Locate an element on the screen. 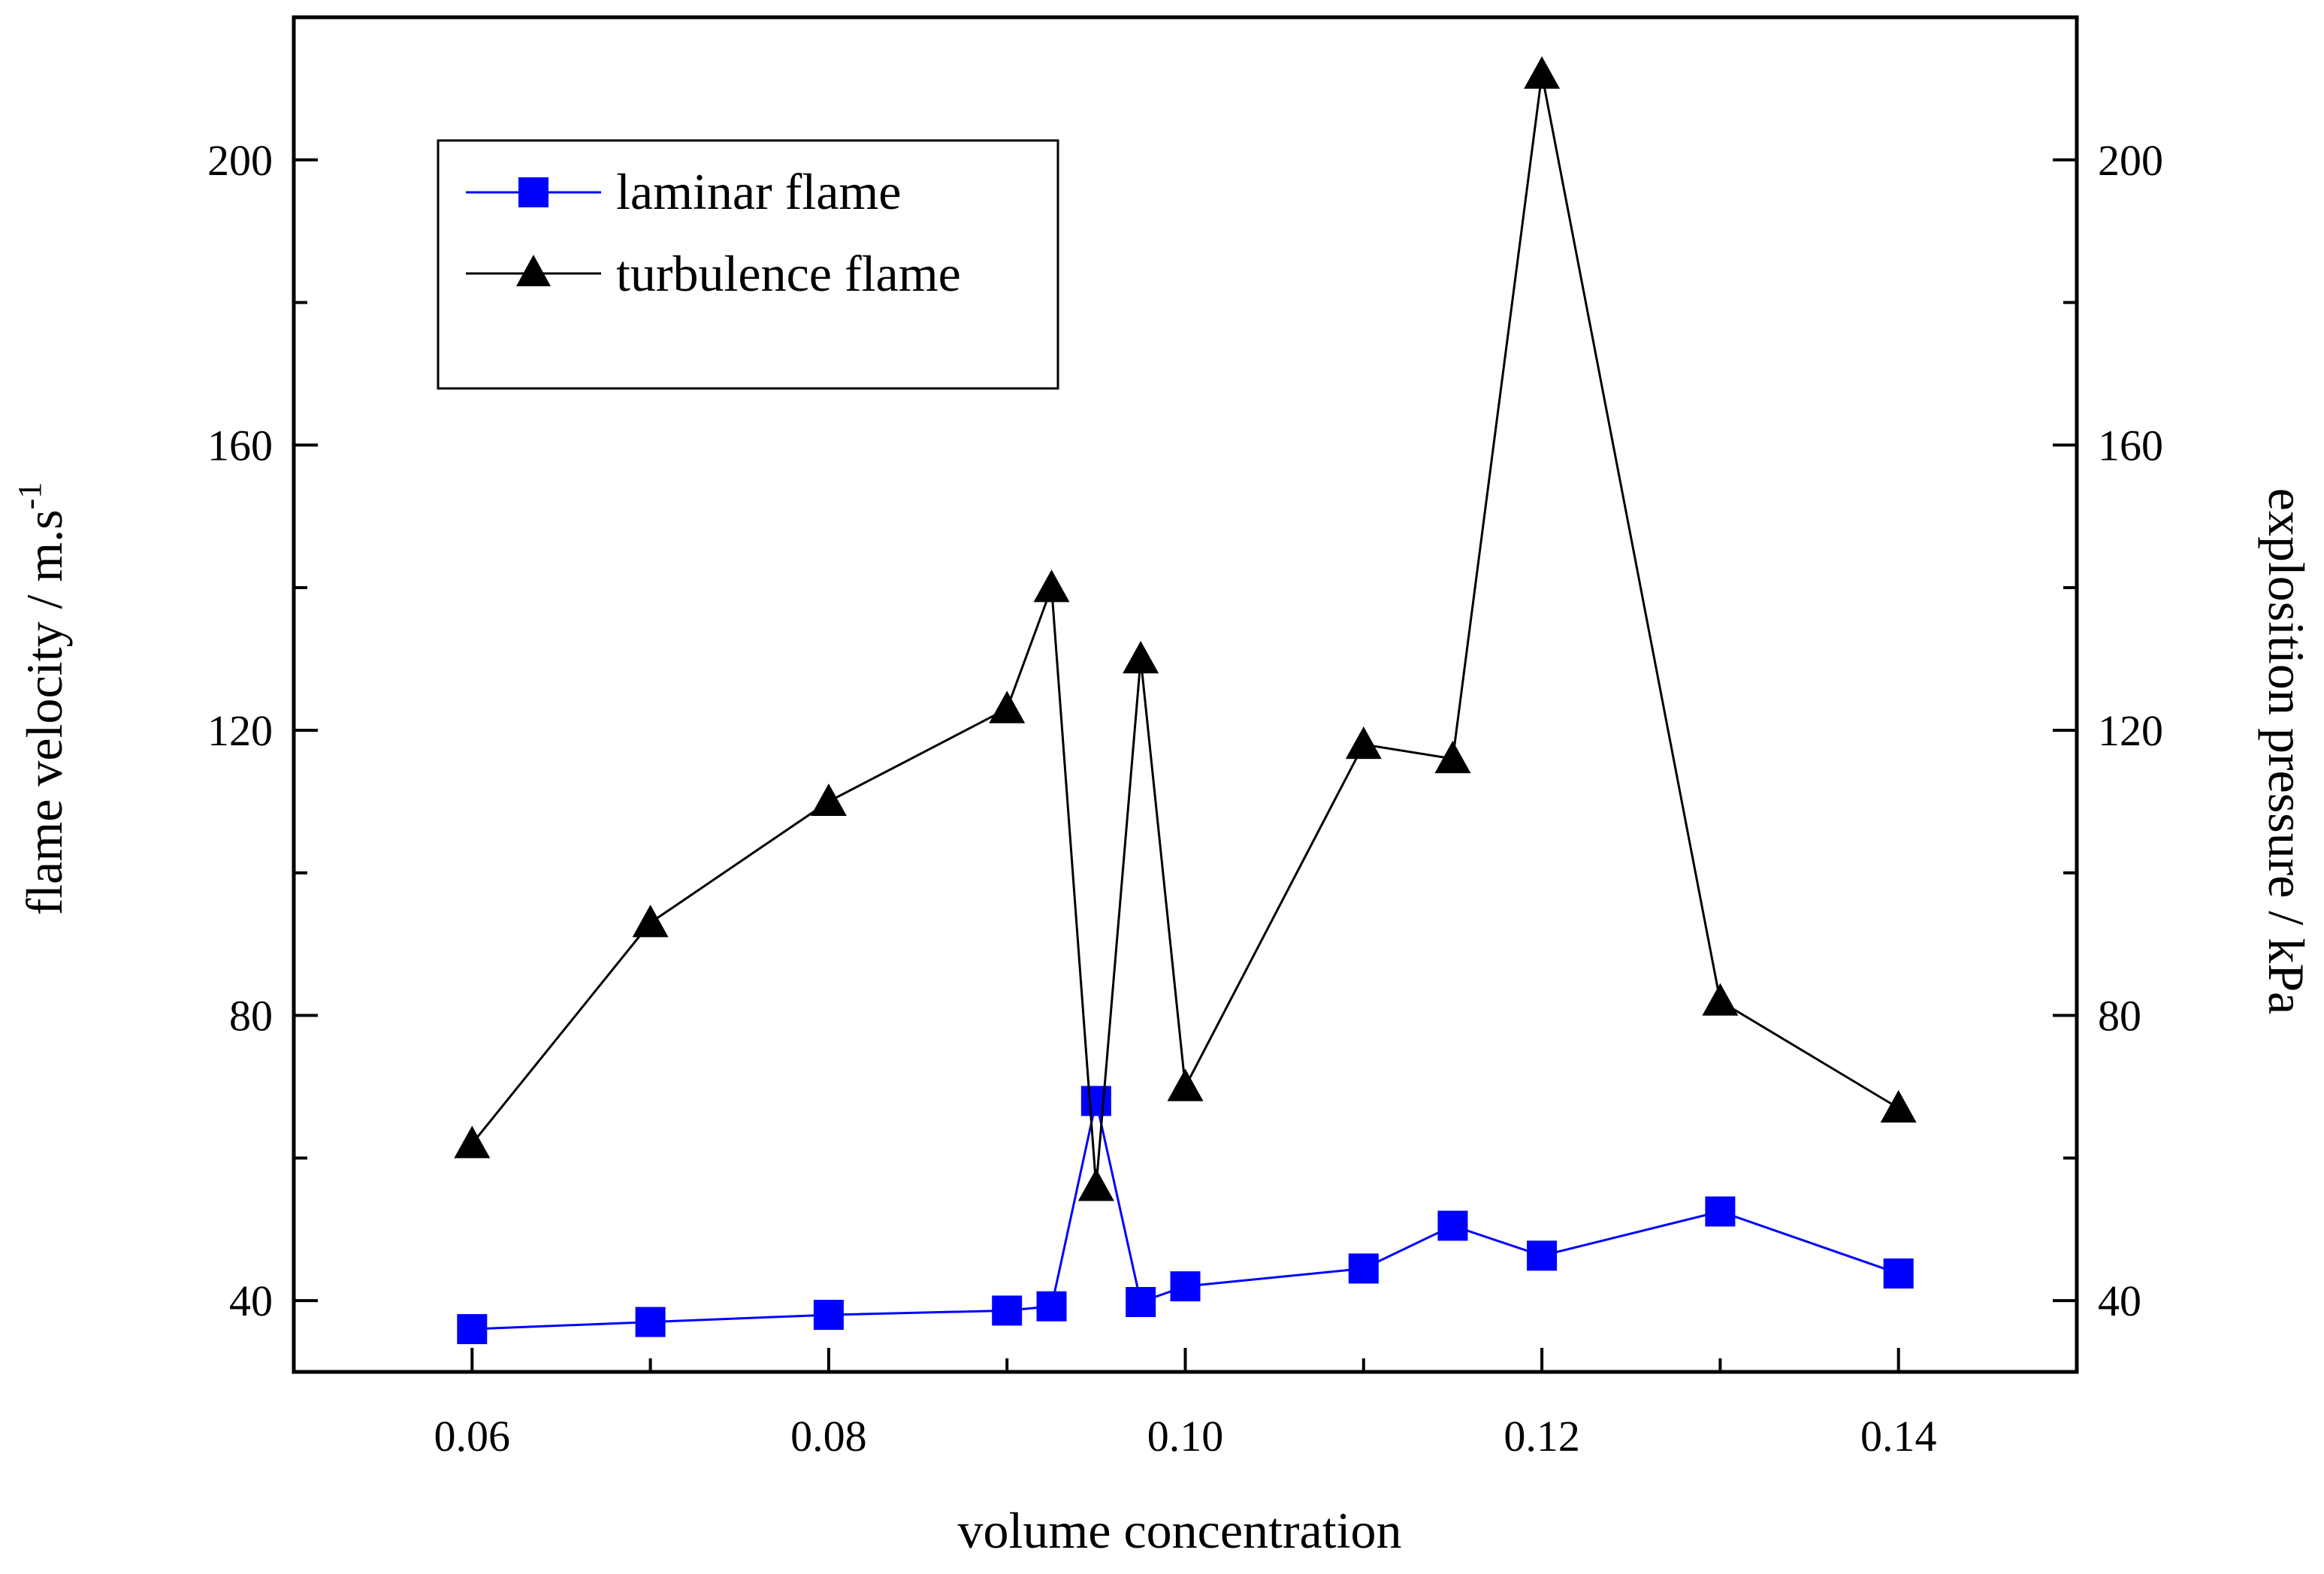 This screenshot has height=1574, width=2324. y-tick-label-left: 80 is located at coordinates (251, 1016).